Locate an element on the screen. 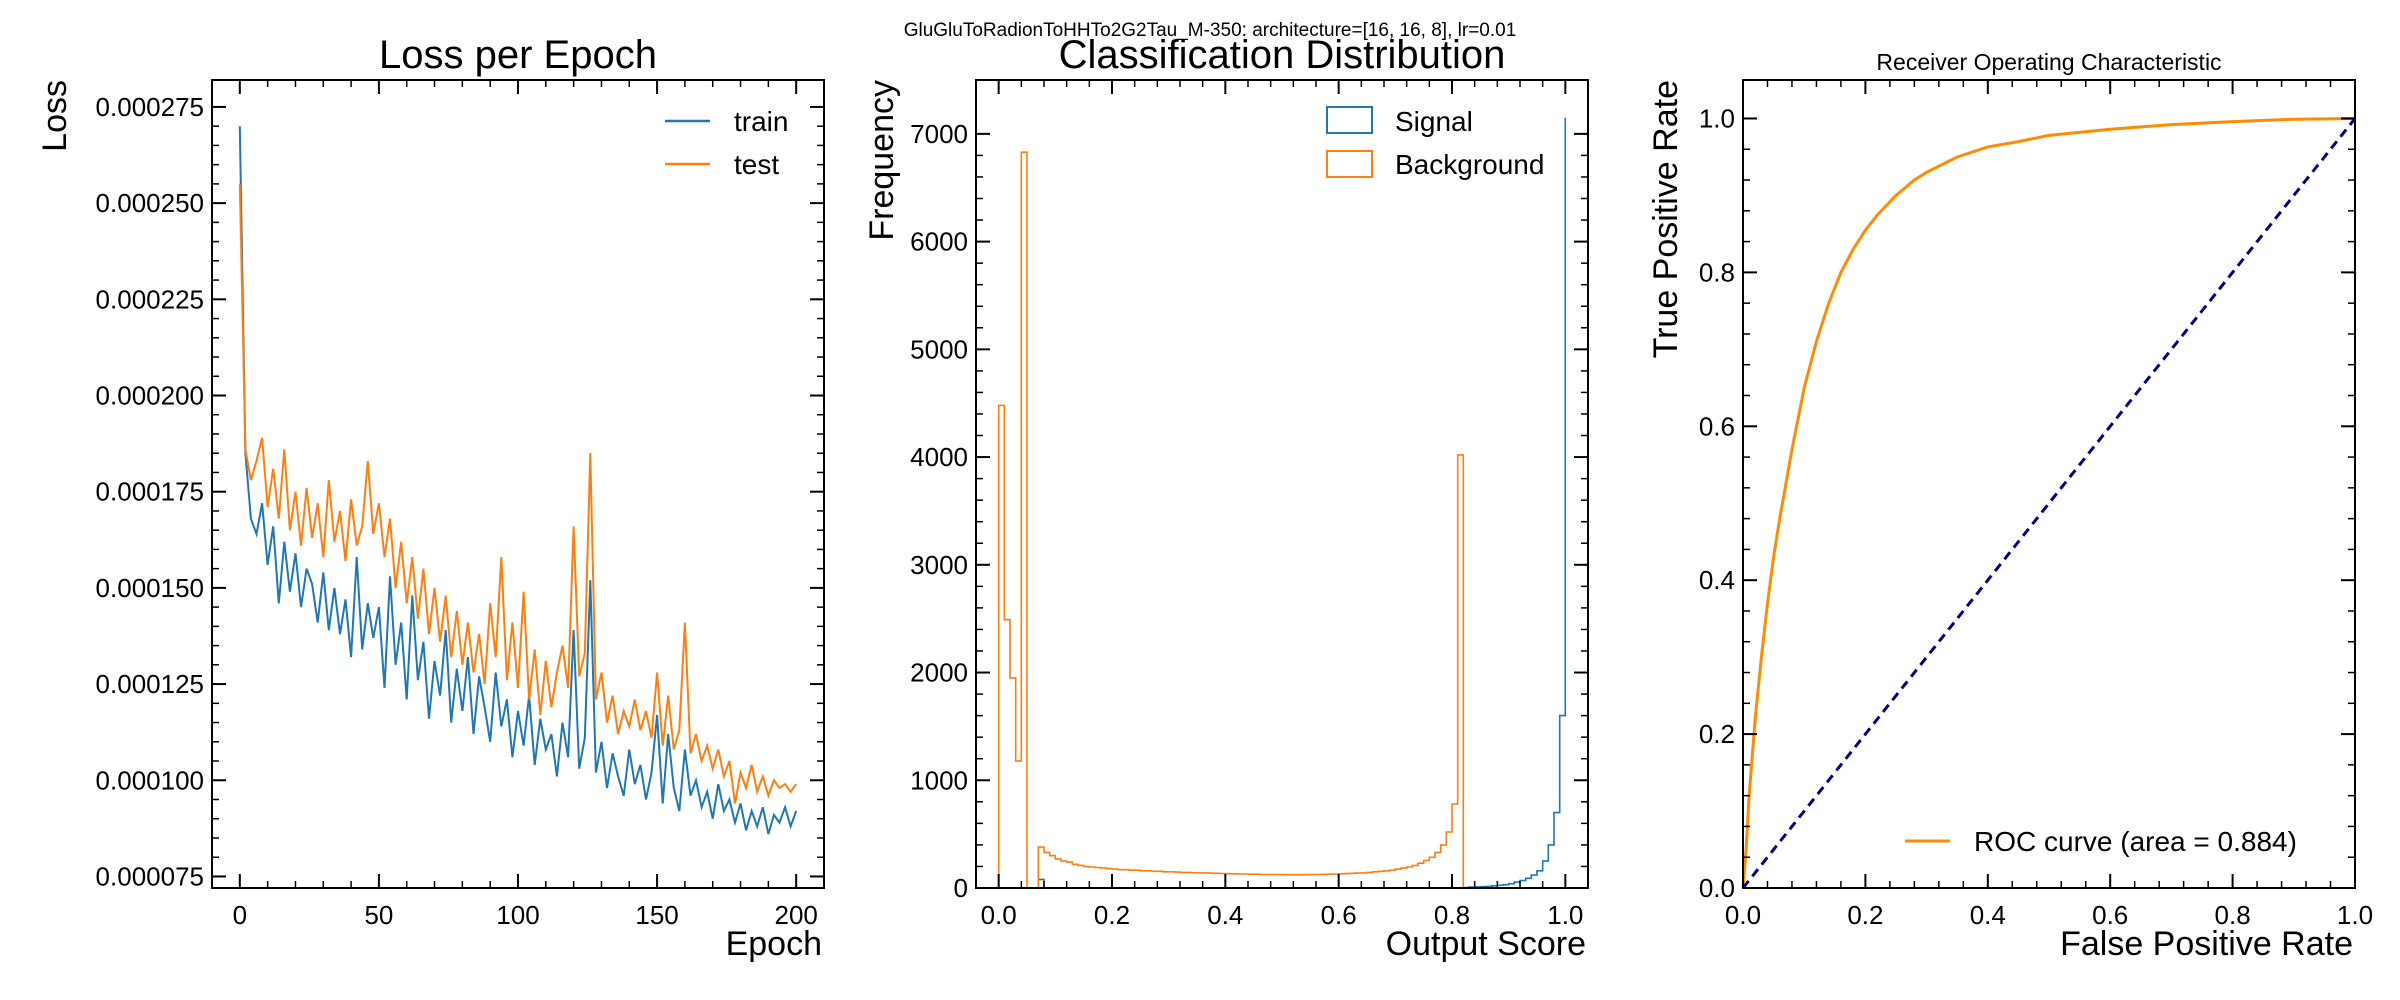 This screenshot has height=1000, width=2400. roc-xtick-label: 0.8 is located at coordinates (2233, 915).